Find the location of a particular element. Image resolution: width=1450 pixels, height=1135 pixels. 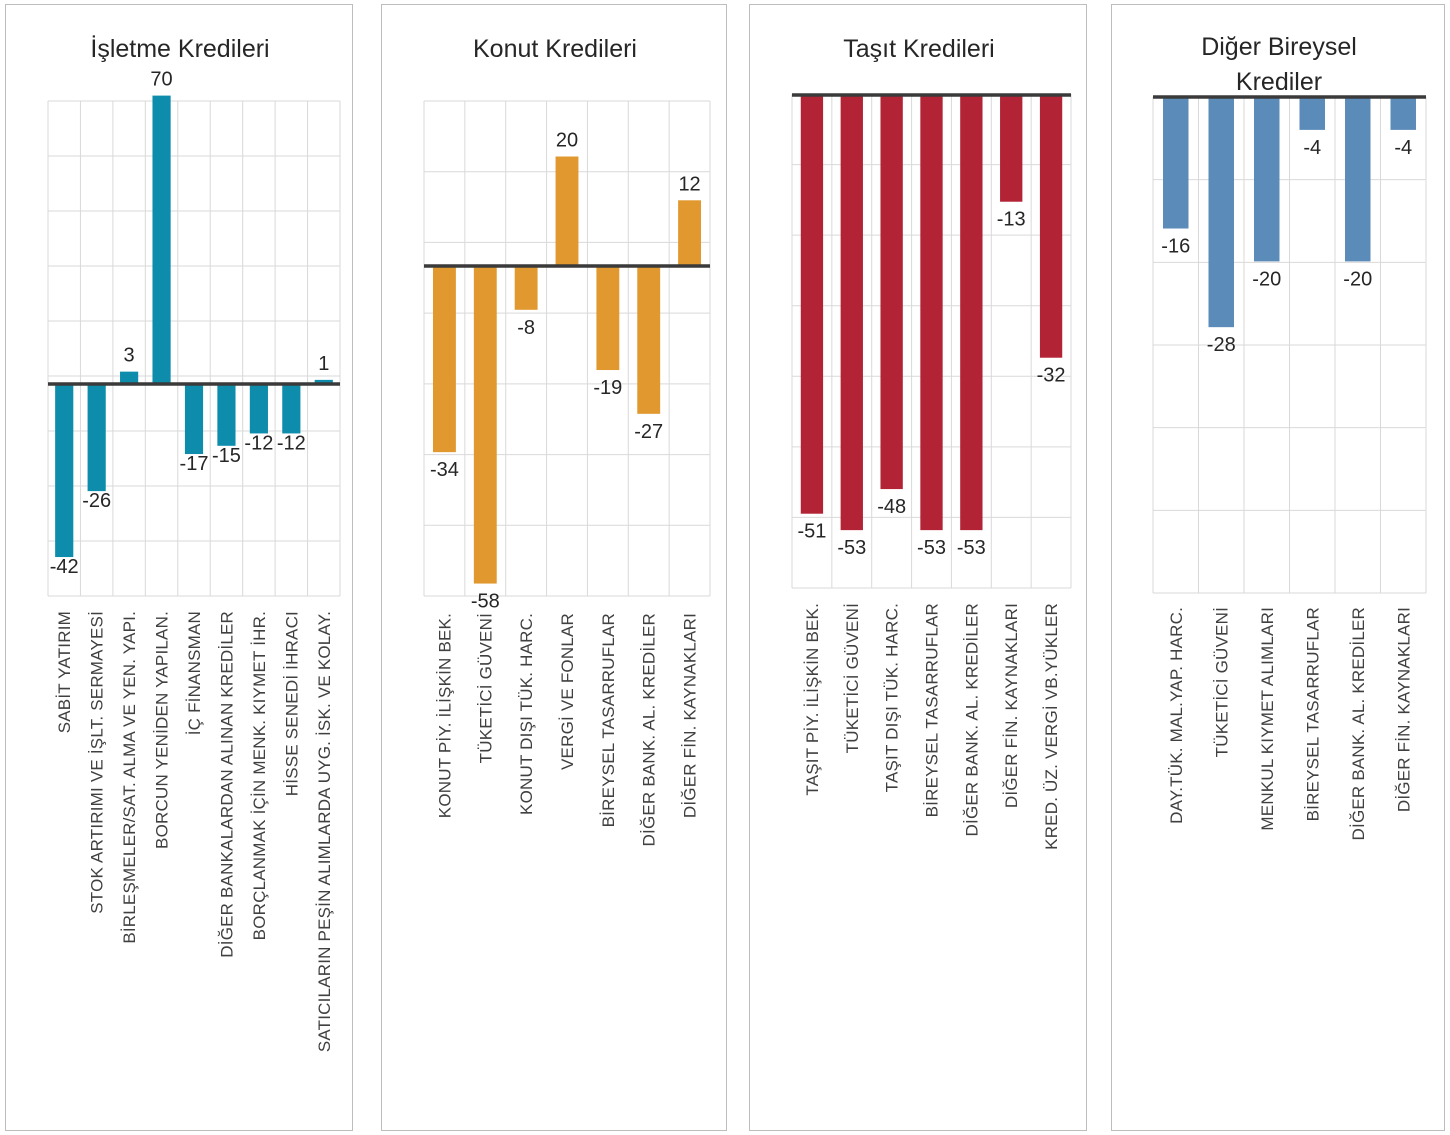

category-label: TAŞIT PİY. İLİŞKİN BEK. is located at coordinates (812, 699).